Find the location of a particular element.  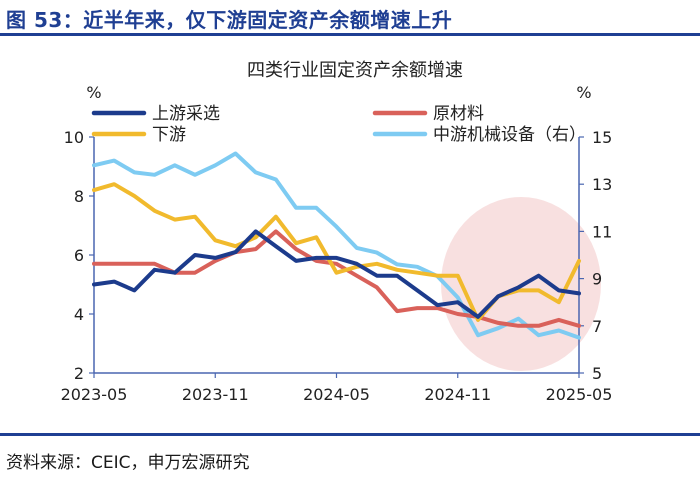

legend-label-1: 上游采选 is located at coordinates (186, 114).